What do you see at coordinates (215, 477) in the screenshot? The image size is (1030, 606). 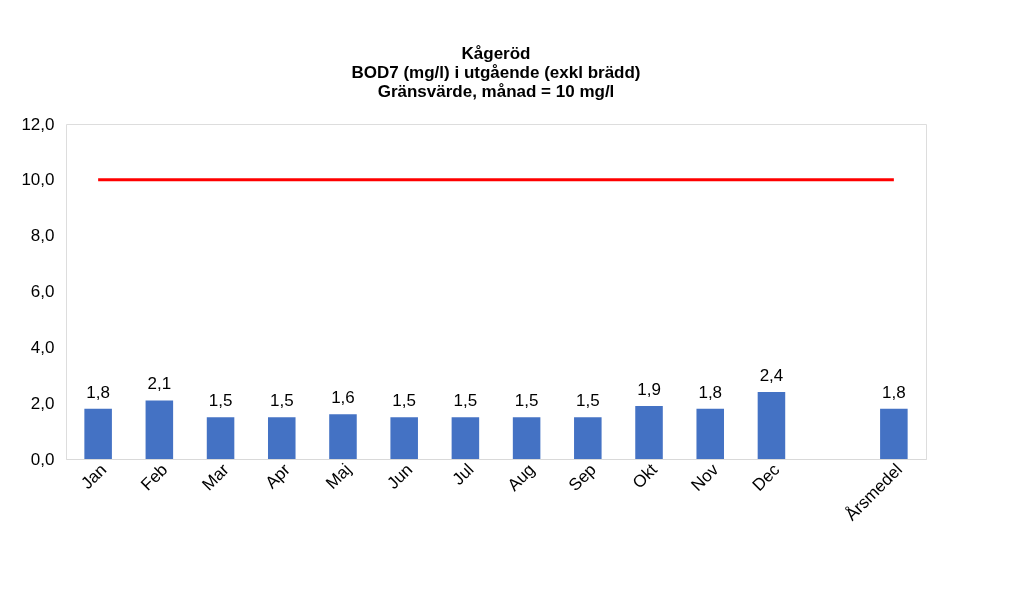 I see `x-tick-label: Mar` at bounding box center [215, 477].